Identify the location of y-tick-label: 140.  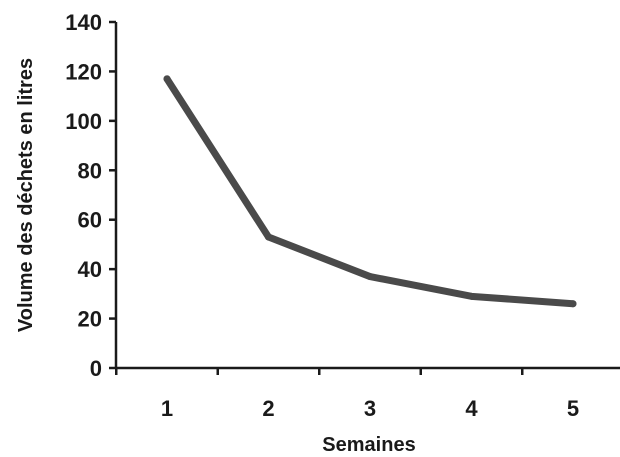
(83, 22).